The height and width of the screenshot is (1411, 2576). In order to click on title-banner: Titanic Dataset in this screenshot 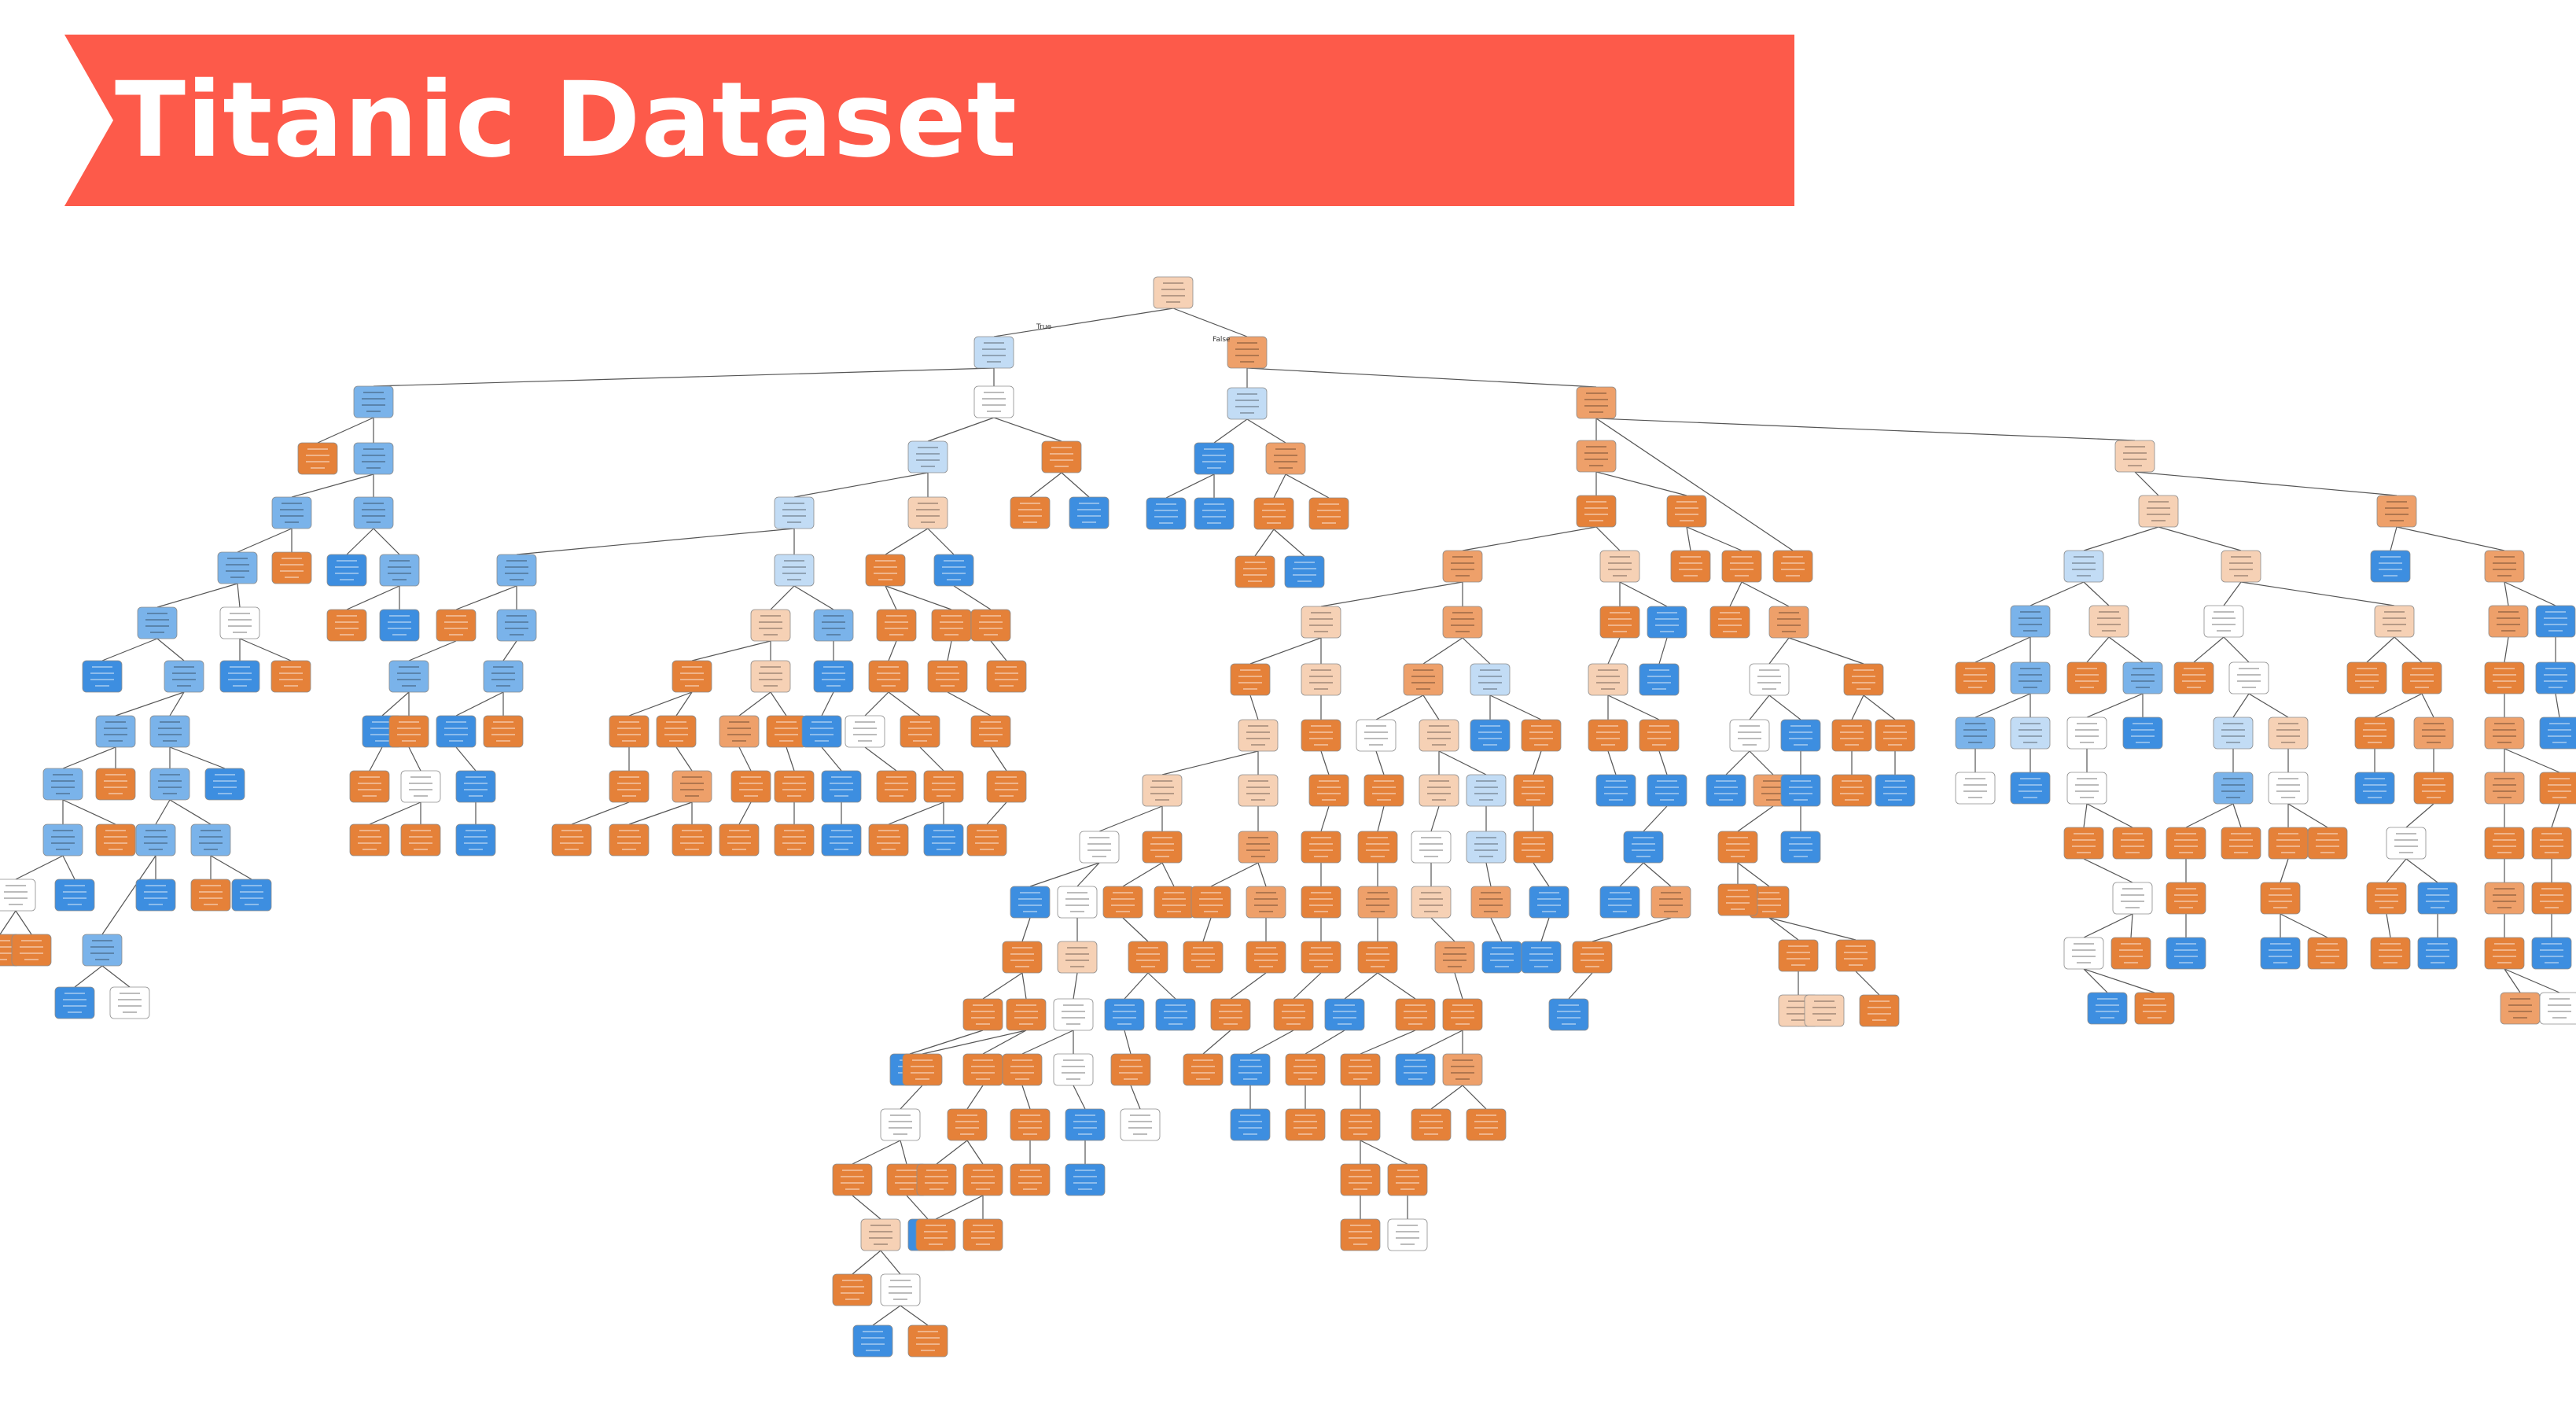, I will do `click(929, 120)`.